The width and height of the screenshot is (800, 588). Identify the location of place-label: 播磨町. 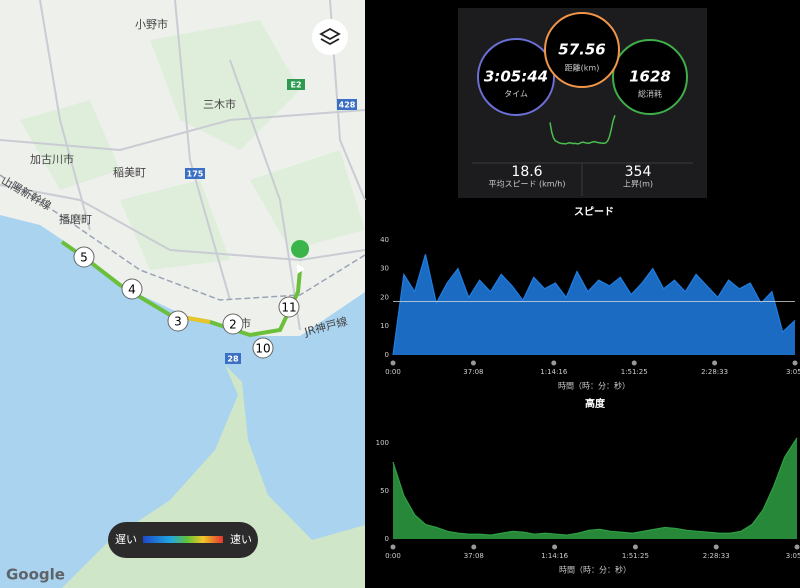
(75, 219).